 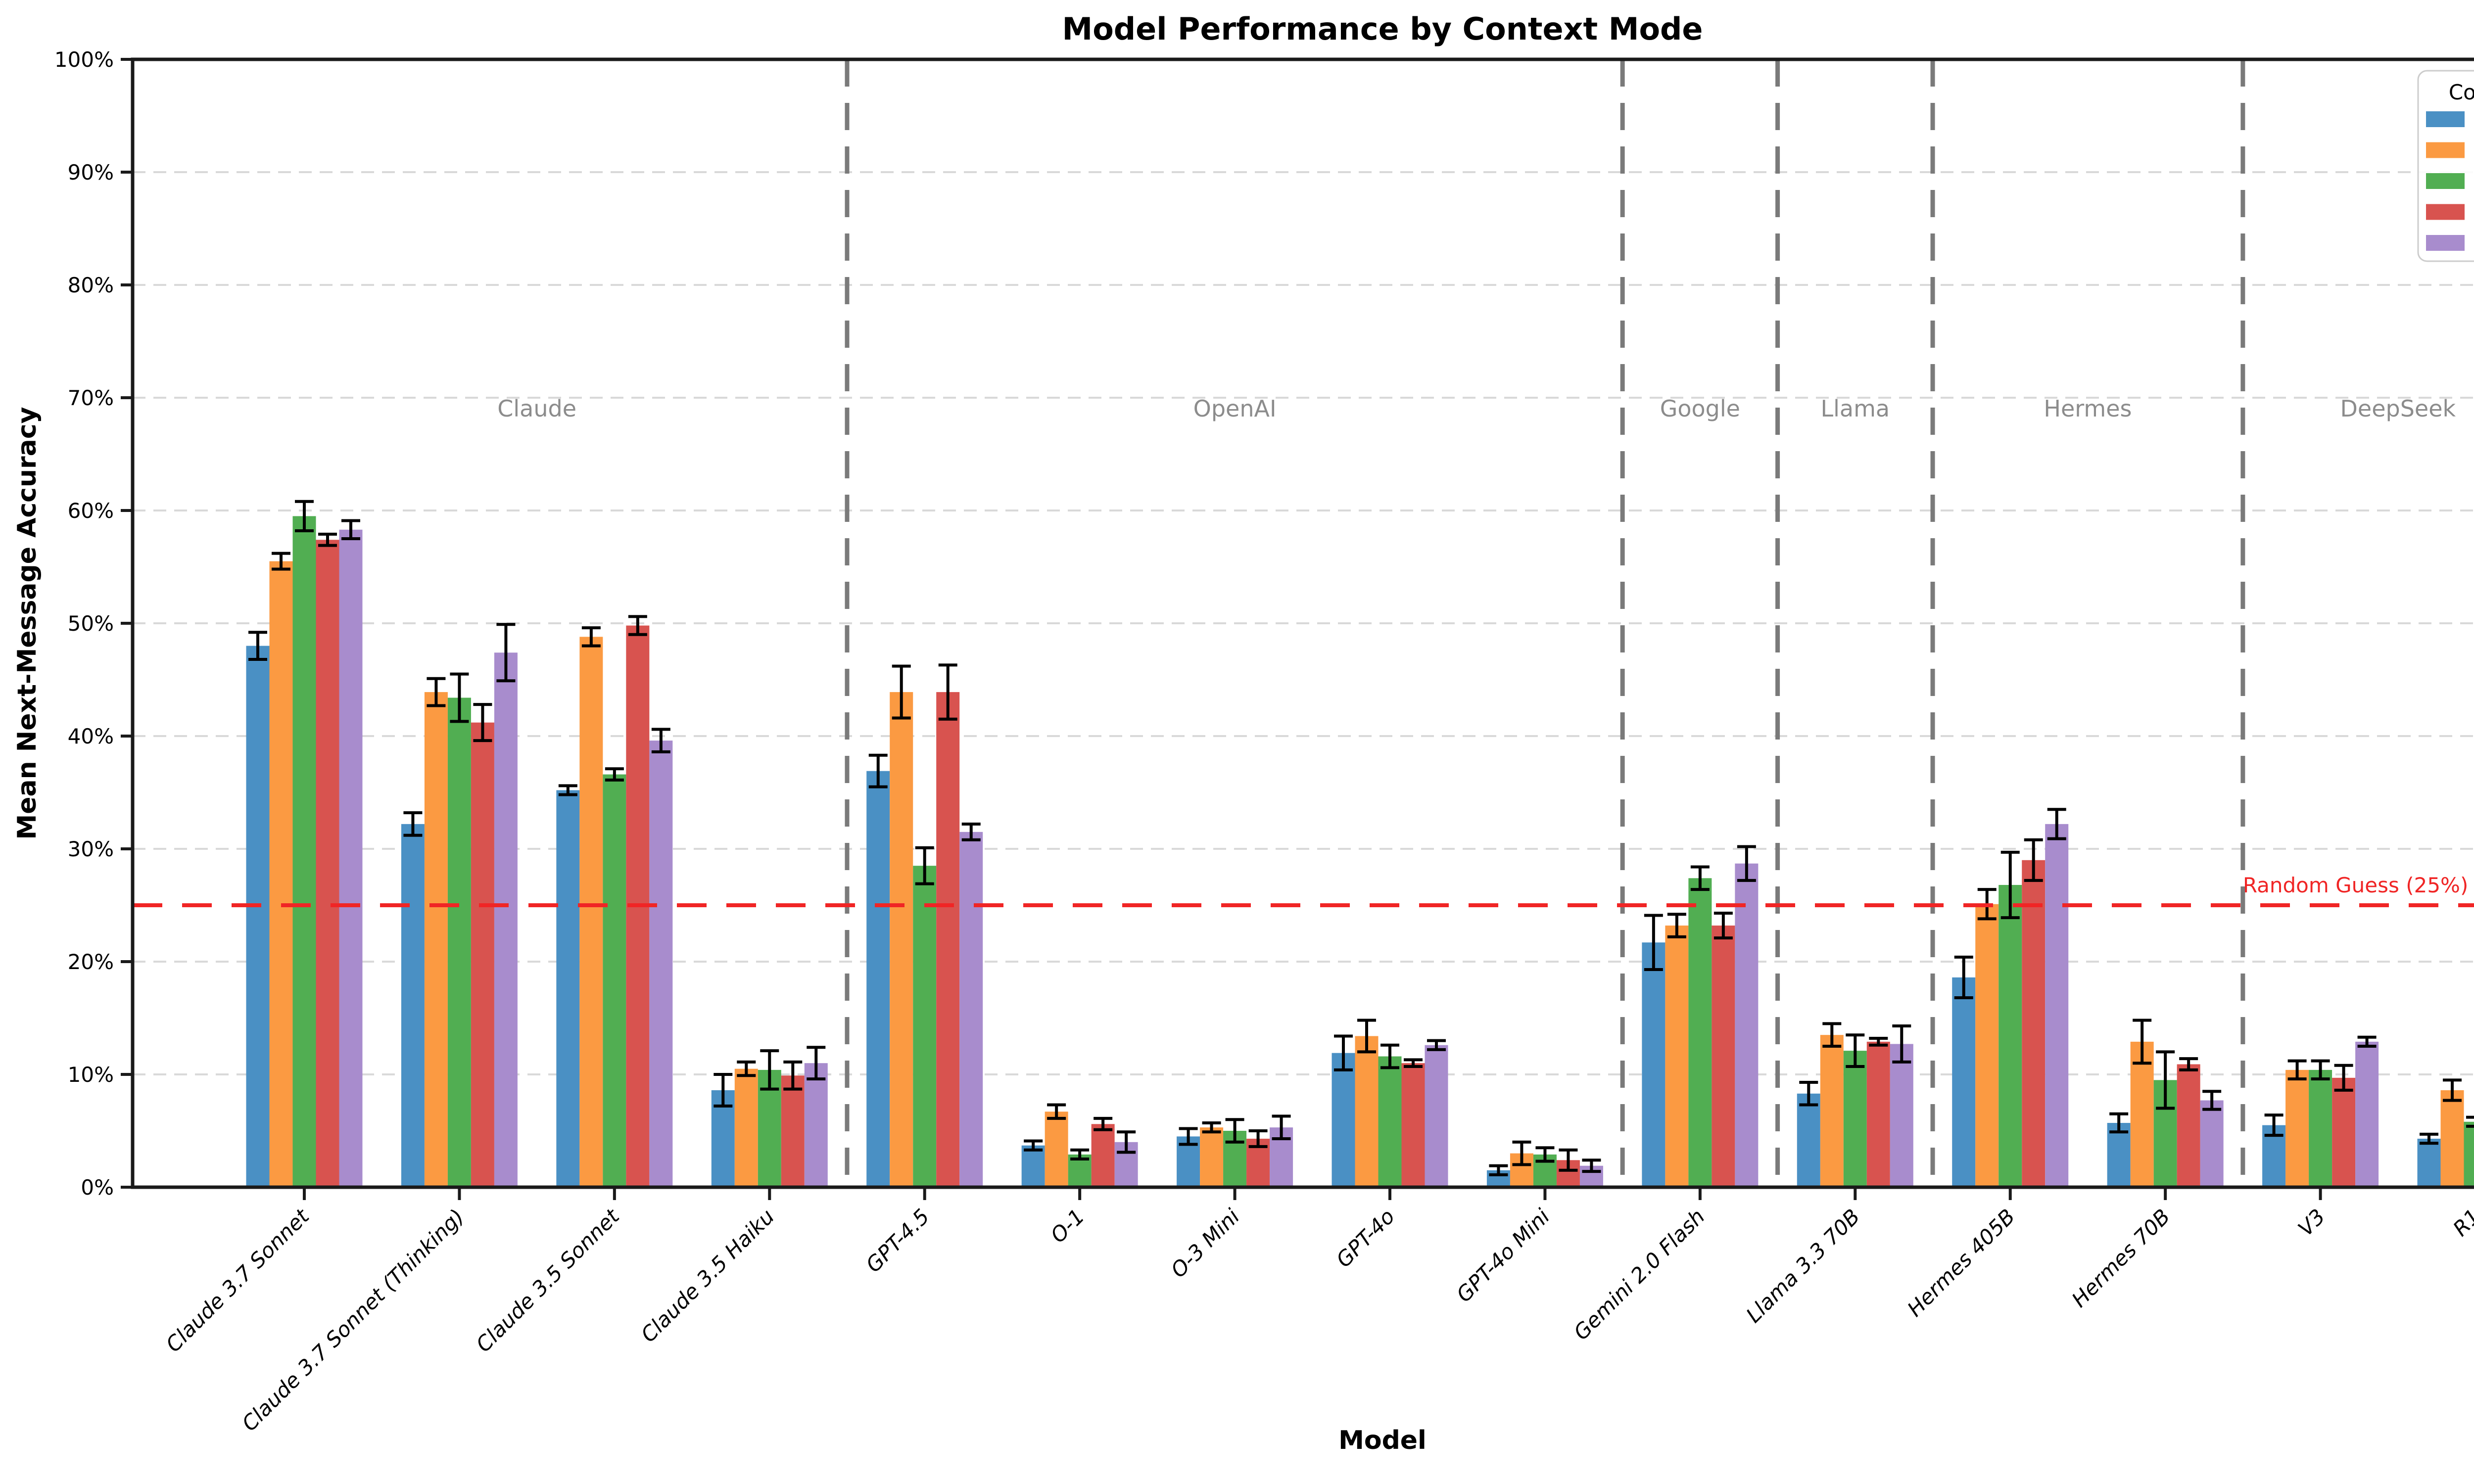 What do you see at coordinates (1504, 1255) in the screenshot?
I see `x-tick-label: GPT-4o Mini` at bounding box center [1504, 1255].